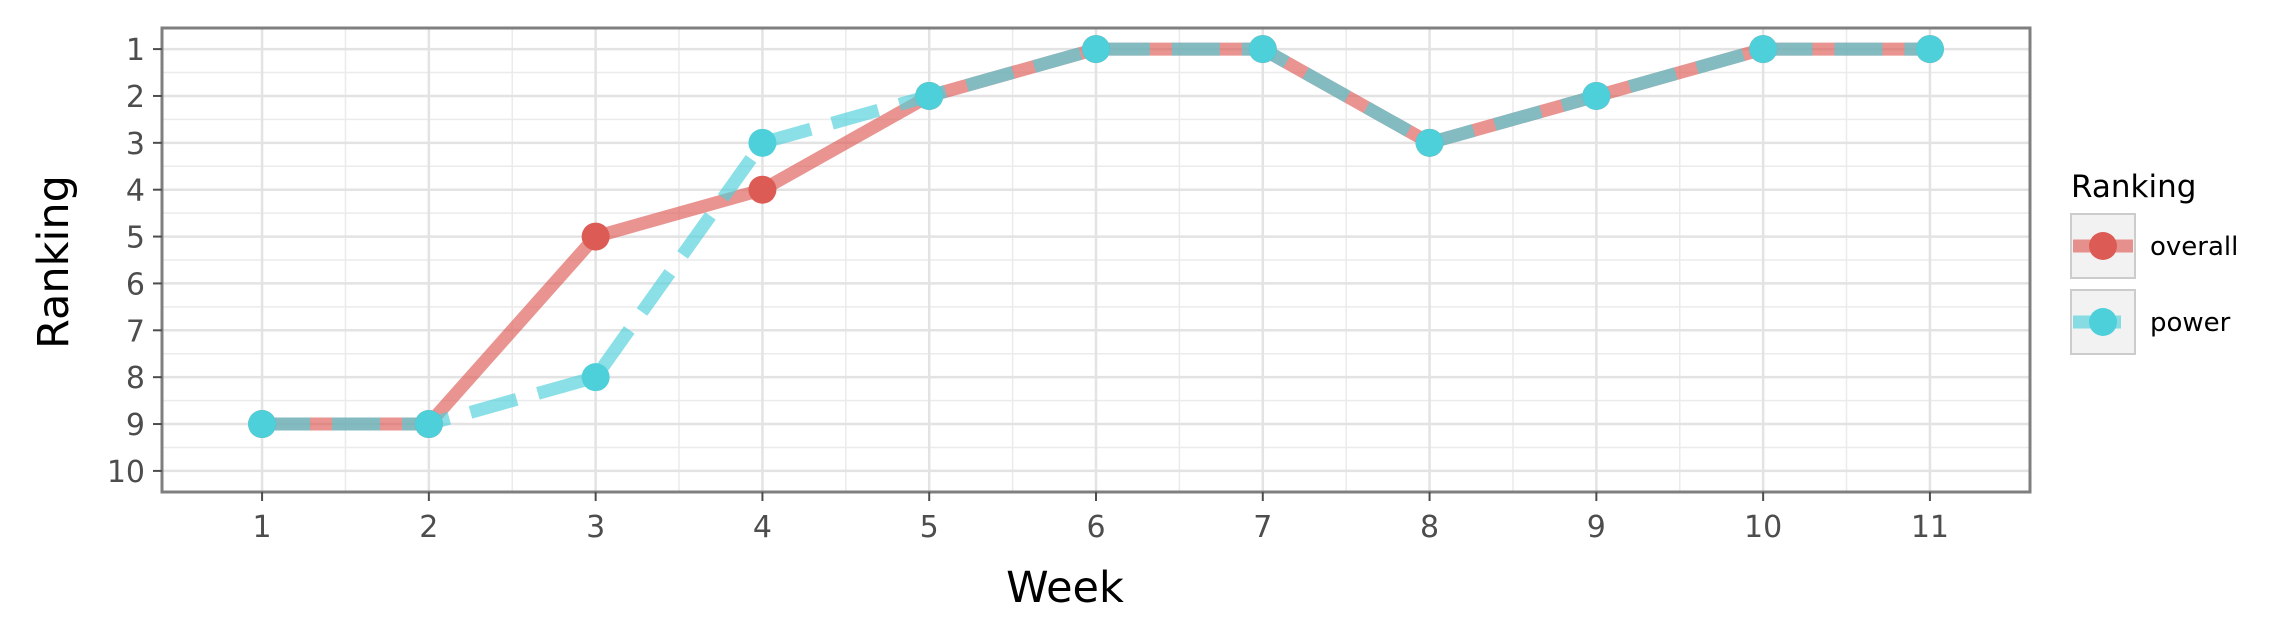 The image size is (2276, 641). What do you see at coordinates (1065, 588) in the screenshot?
I see `x-axis-title: Week` at bounding box center [1065, 588].